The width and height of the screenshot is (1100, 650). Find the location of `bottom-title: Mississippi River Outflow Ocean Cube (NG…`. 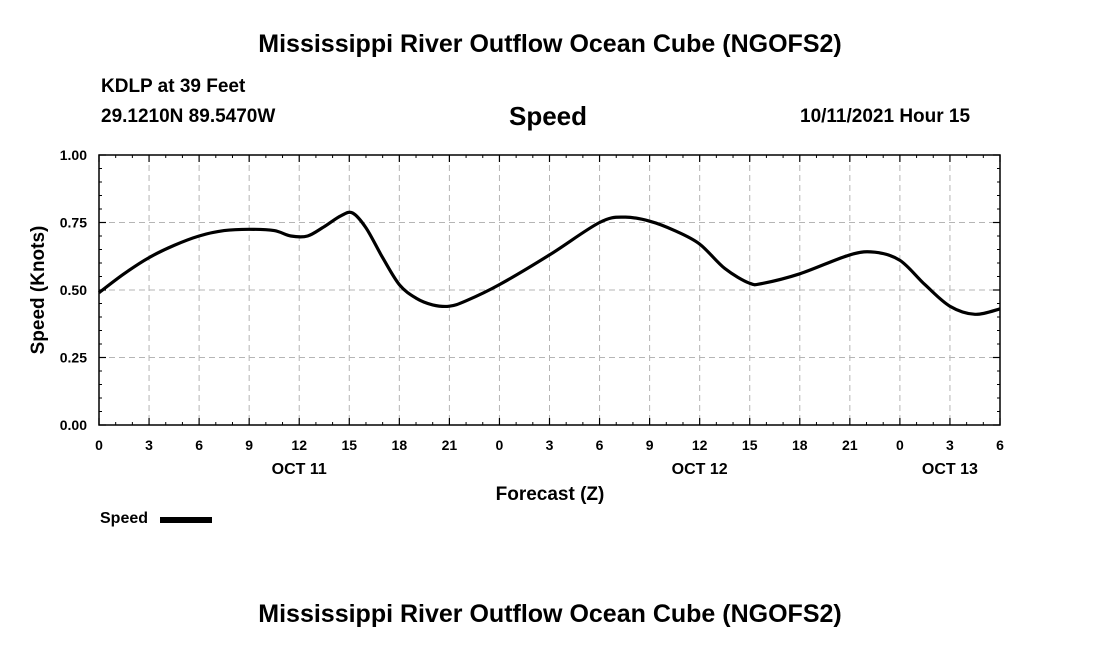

bottom-title: Mississippi River Outflow Ocean Cube (NG… is located at coordinates (550, 614).